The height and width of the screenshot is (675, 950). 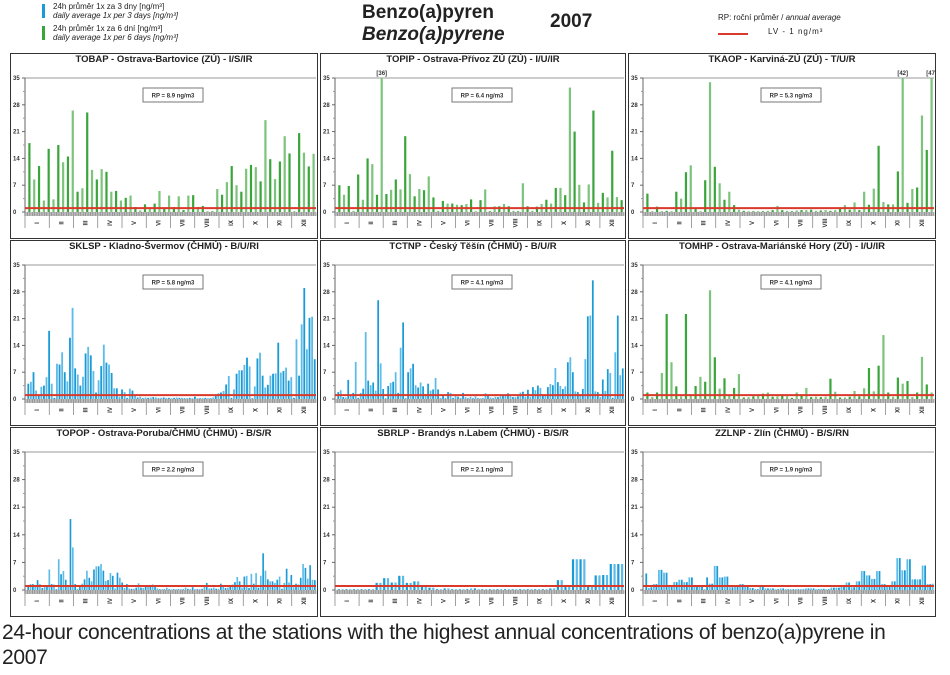 I want to click on month-label: V, so click(x=753, y=410).